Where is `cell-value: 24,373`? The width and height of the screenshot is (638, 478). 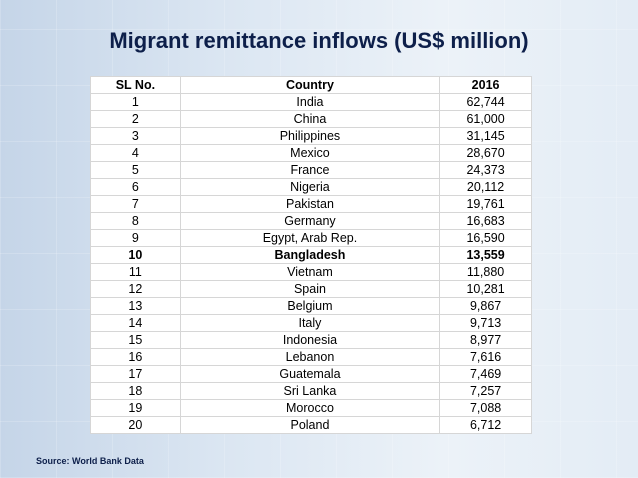
cell-value: 24,373 is located at coordinates (485, 170).